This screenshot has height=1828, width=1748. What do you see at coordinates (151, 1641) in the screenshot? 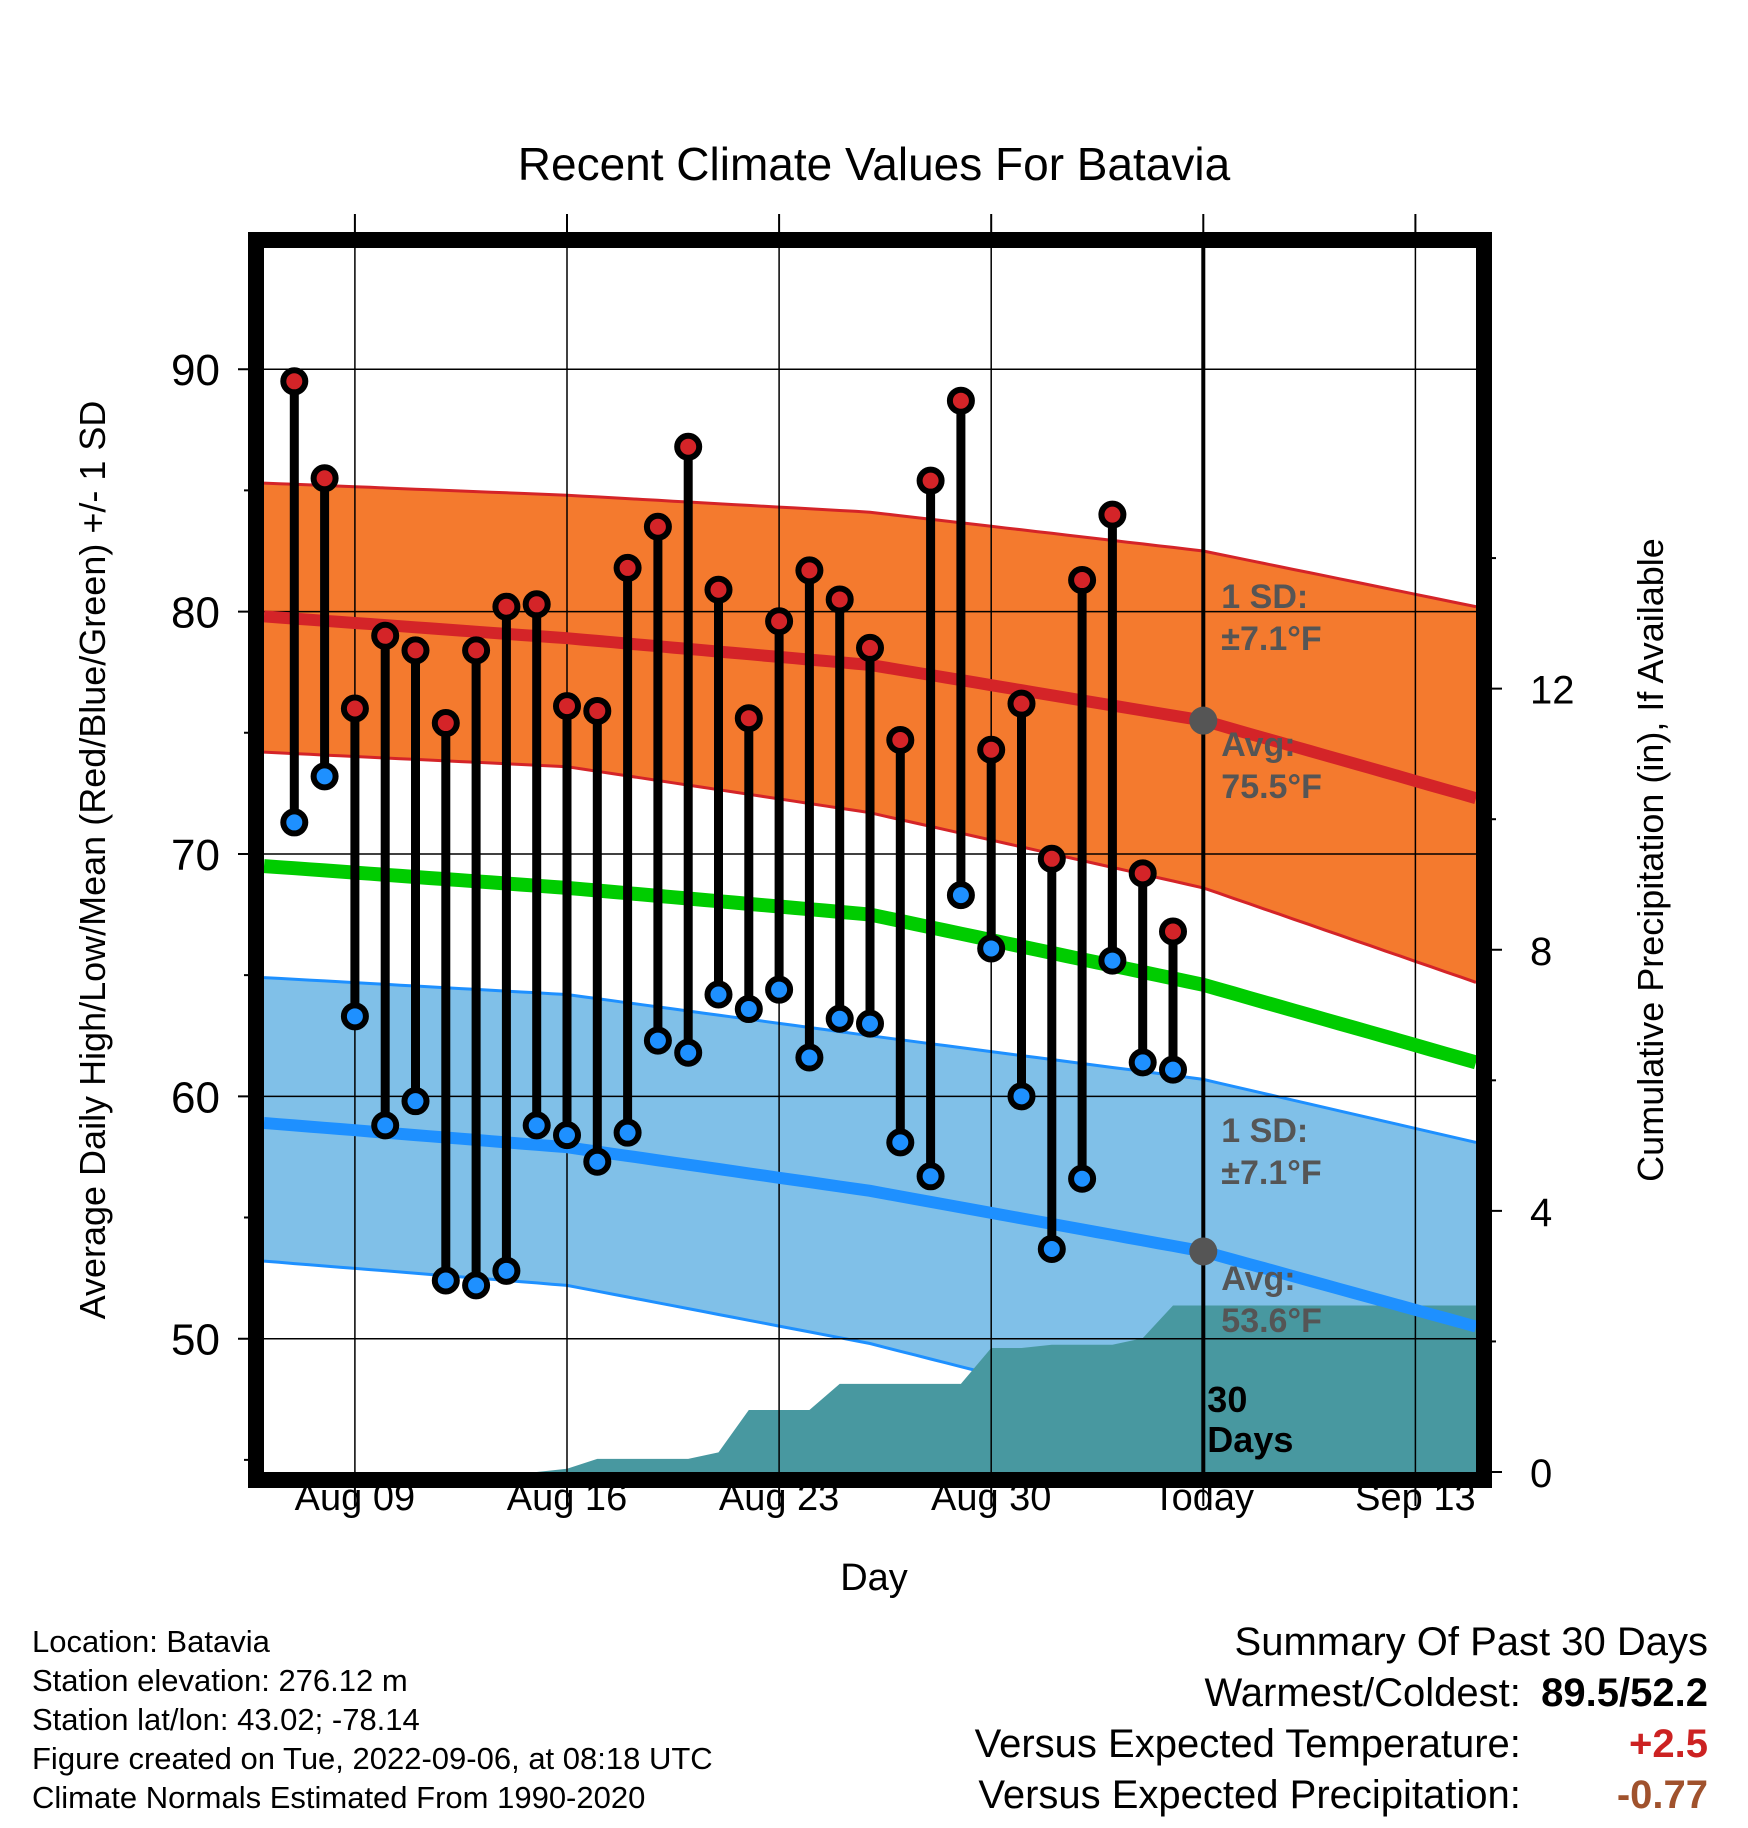
I see `location-text: Location: Batavia` at bounding box center [151, 1641].